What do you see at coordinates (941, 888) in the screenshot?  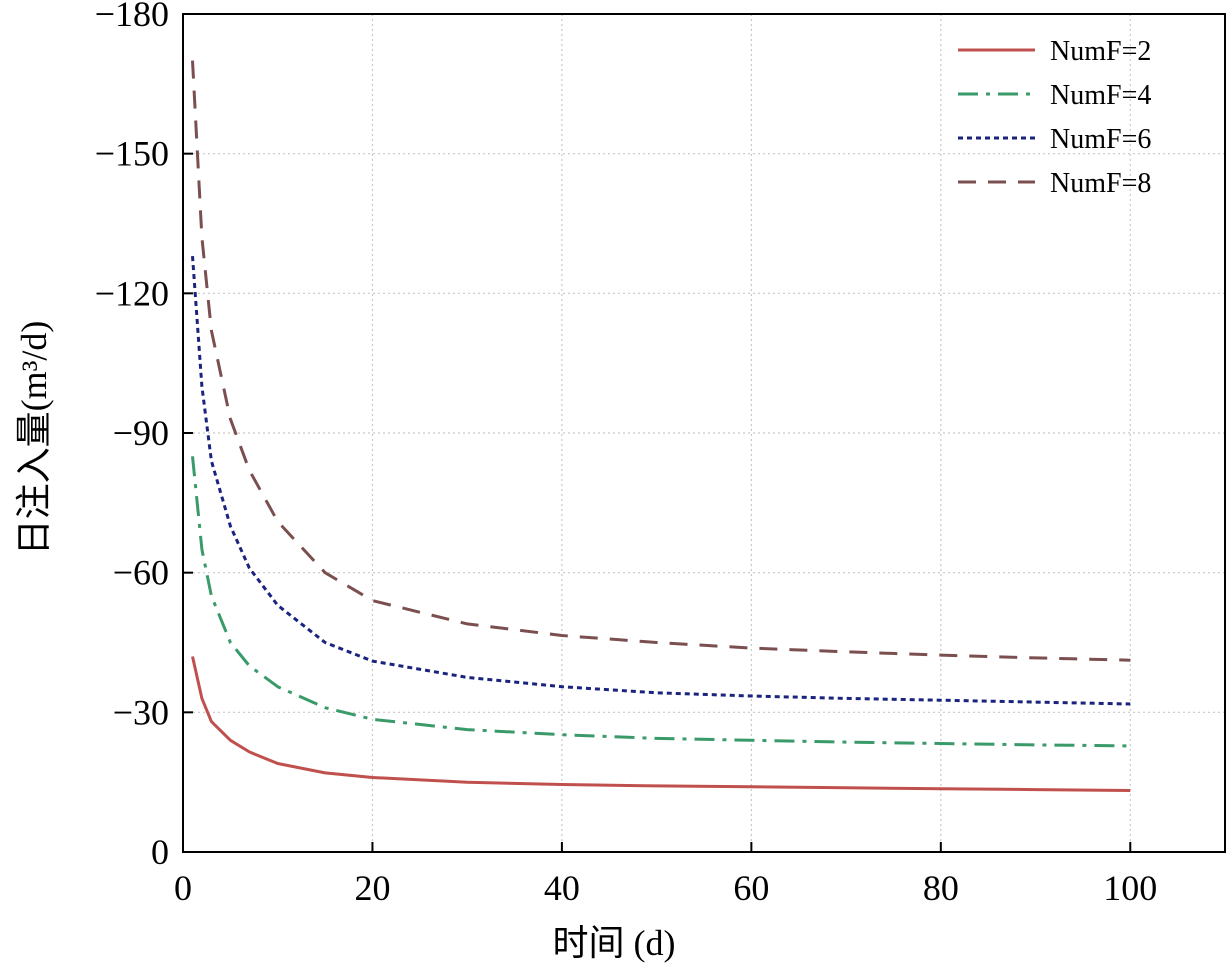 I see `x-tick-label: 80` at bounding box center [941, 888].